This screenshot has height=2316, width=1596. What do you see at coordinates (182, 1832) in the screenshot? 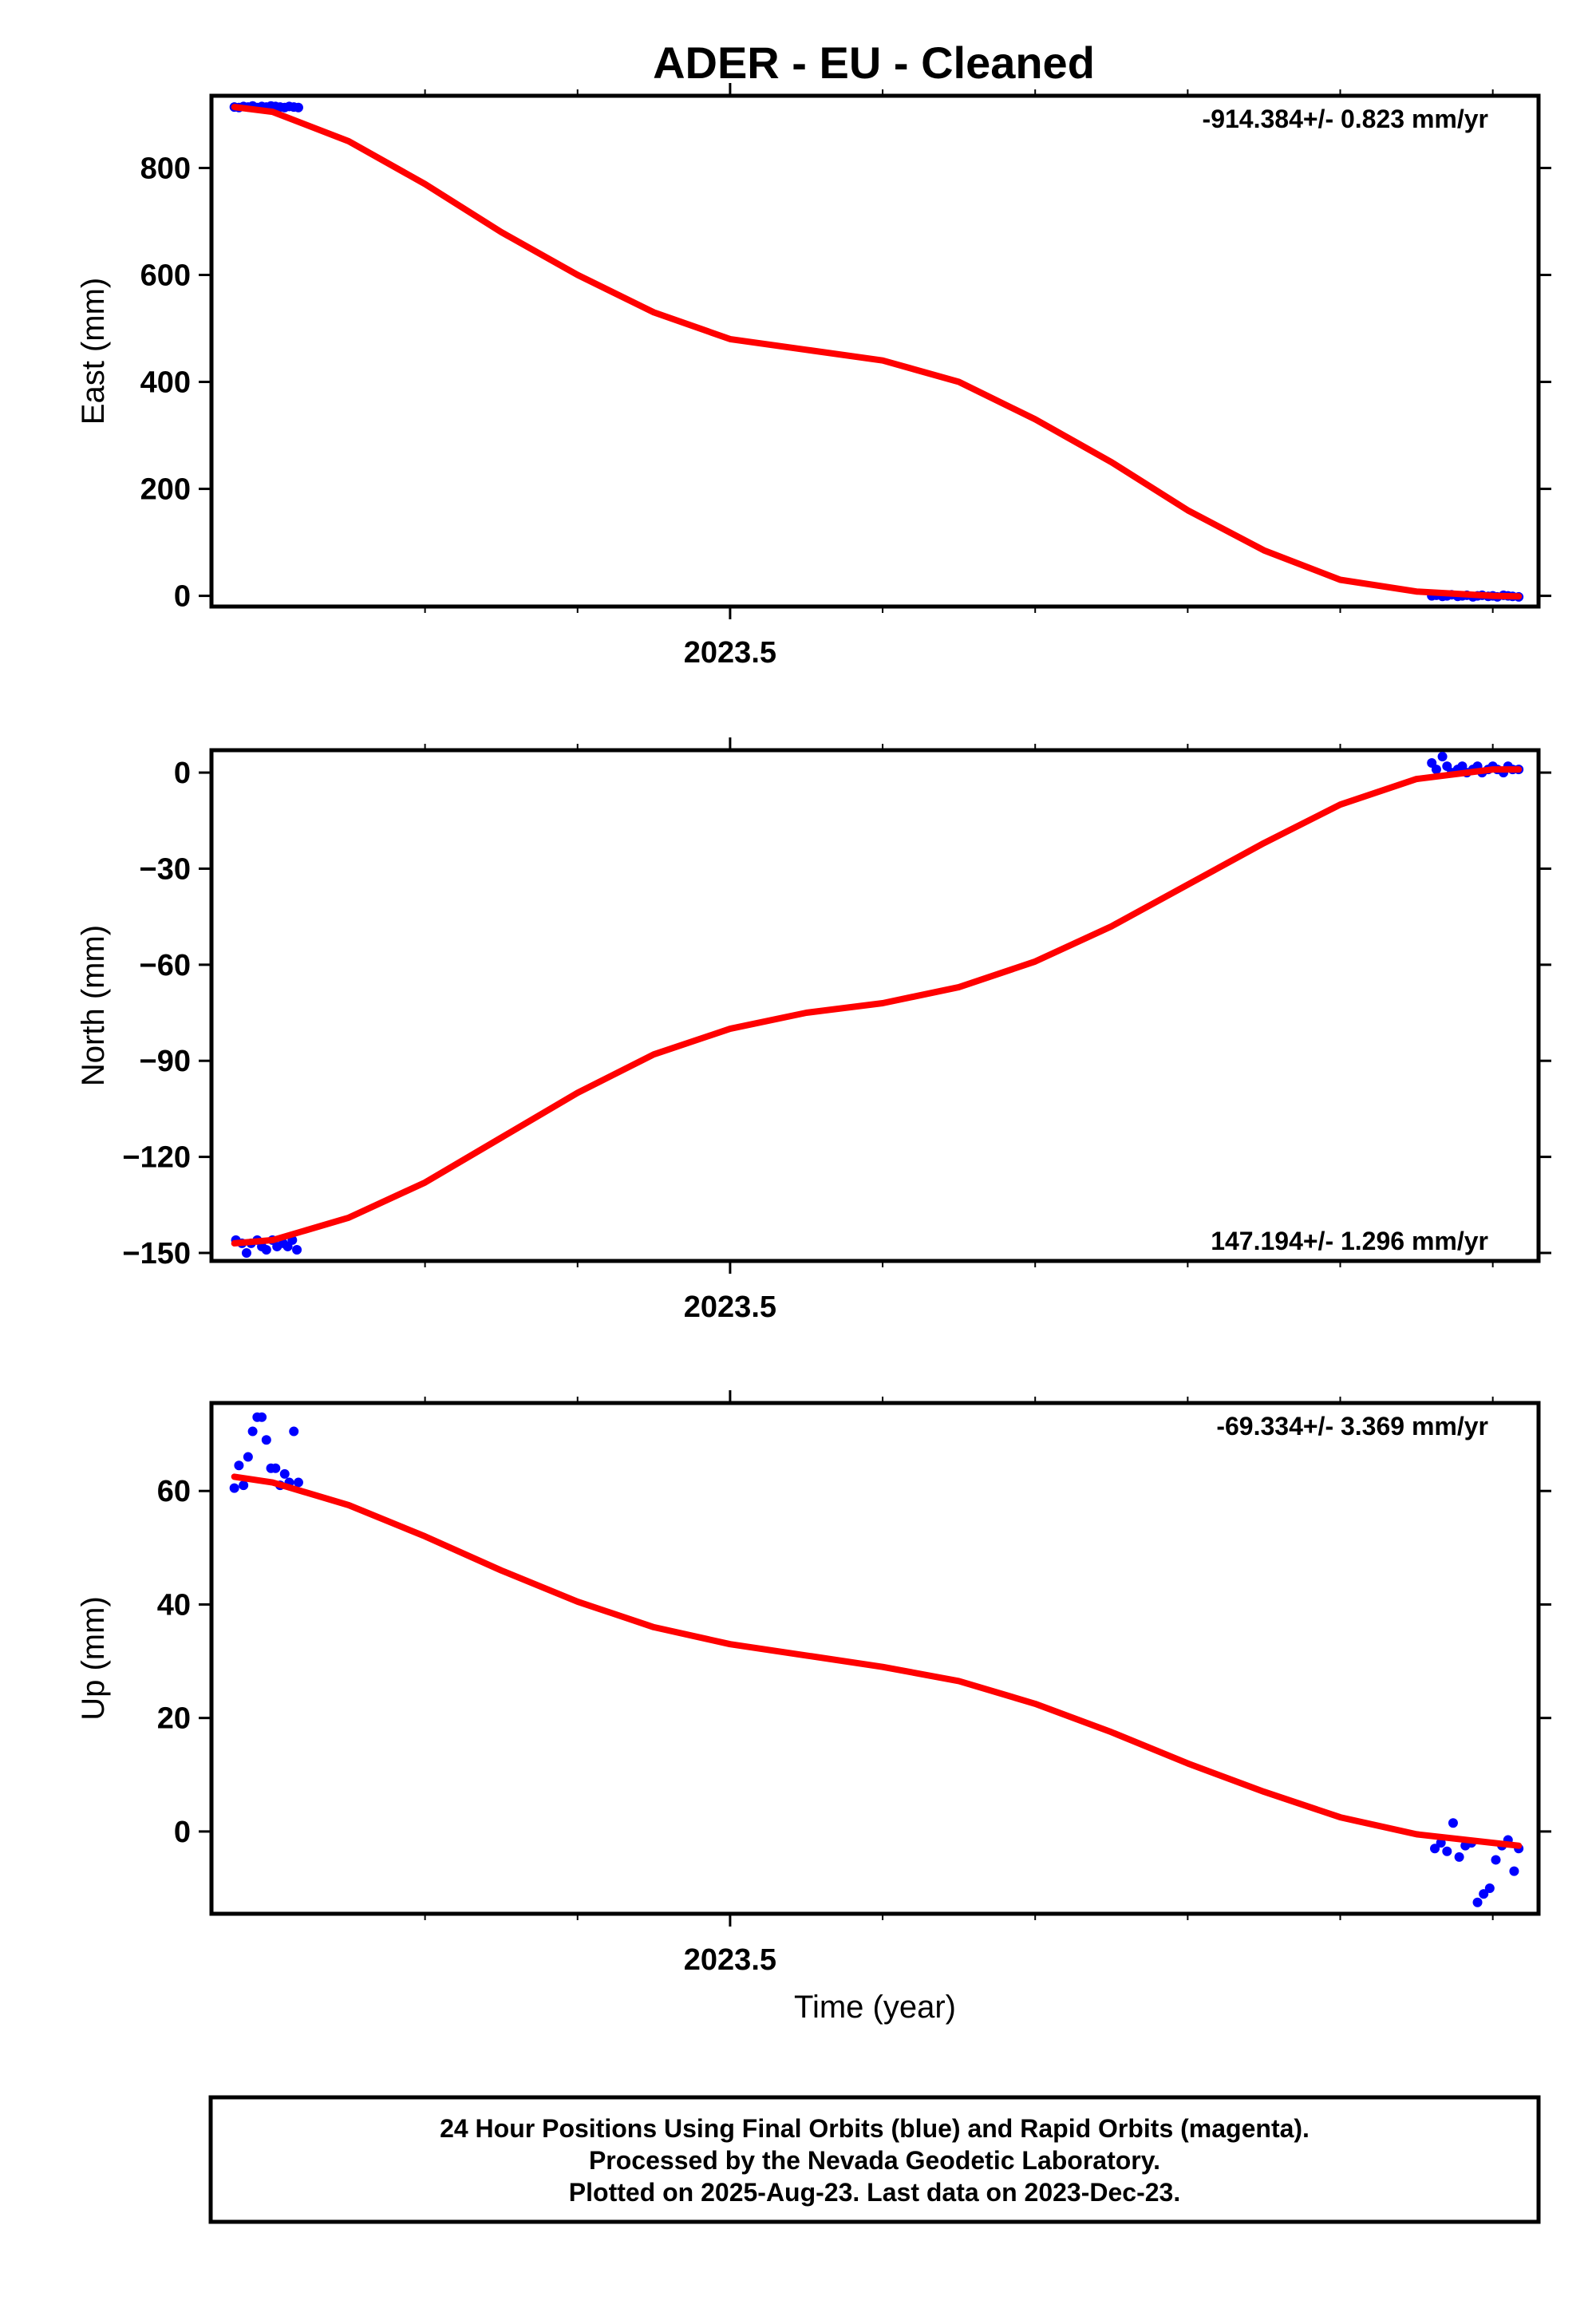
I see `chart-2-ytick-label-0: 0` at bounding box center [182, 1832].